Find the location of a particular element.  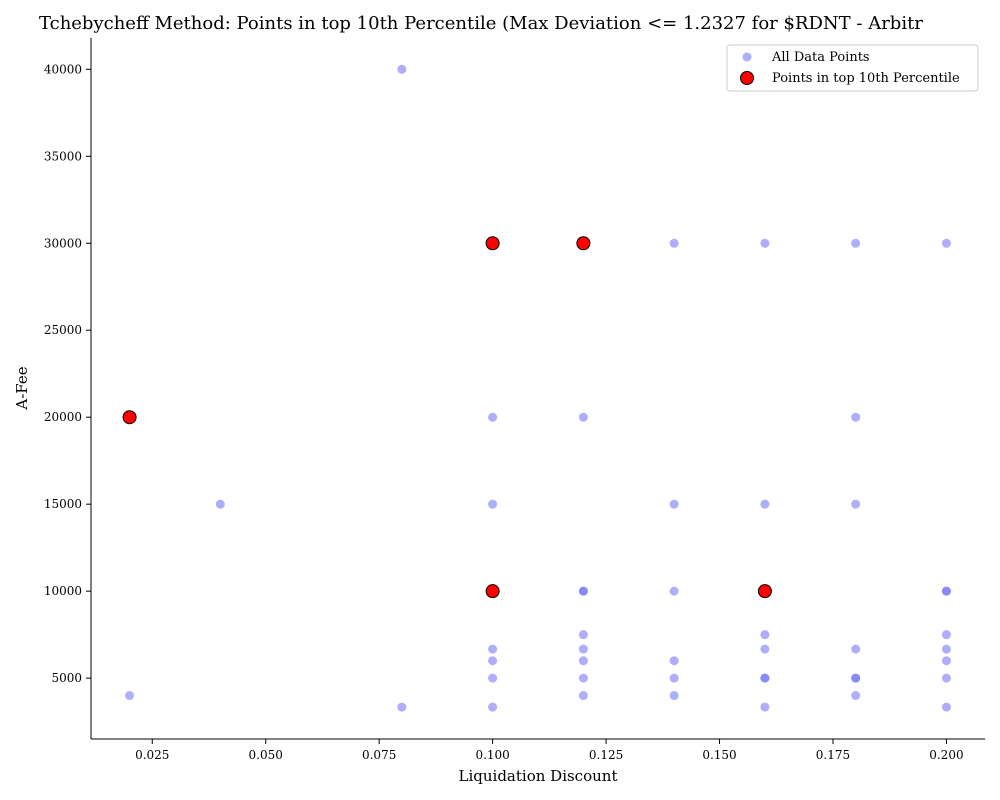

y-ticks: 5000 10000 15000 20000 25000 30000 35000 40000 is located at coordinates (67, 373).